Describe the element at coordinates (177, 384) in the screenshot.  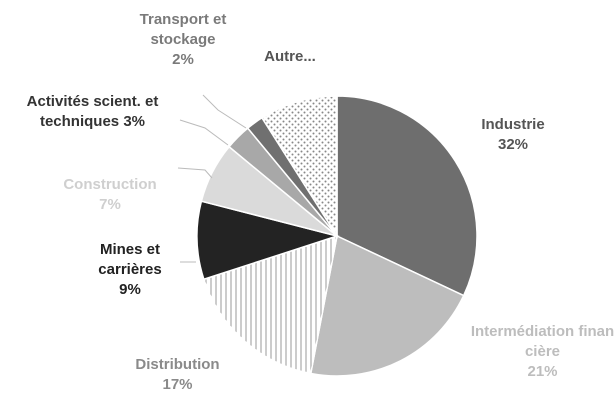
I see `value-label: 17%` at that location.